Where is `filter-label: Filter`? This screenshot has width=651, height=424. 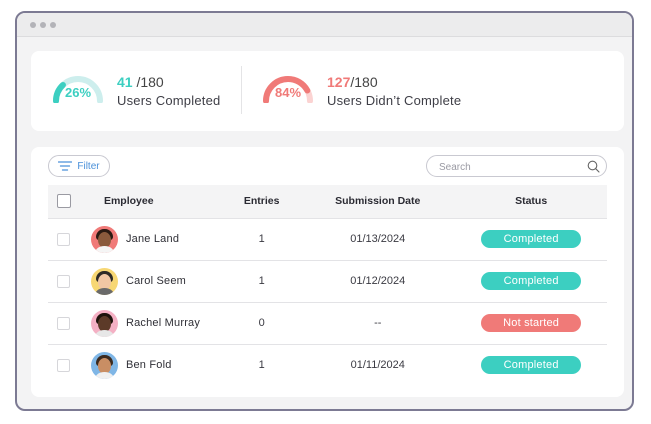
filter-label: Filter is located at coordinates (88, 166).